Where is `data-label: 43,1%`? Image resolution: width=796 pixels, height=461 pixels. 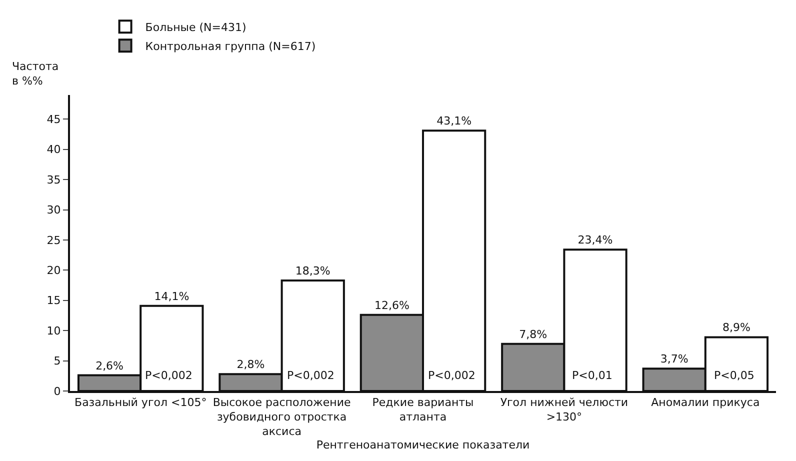
data-label: 43,1% is located at coordinates (454, 121).